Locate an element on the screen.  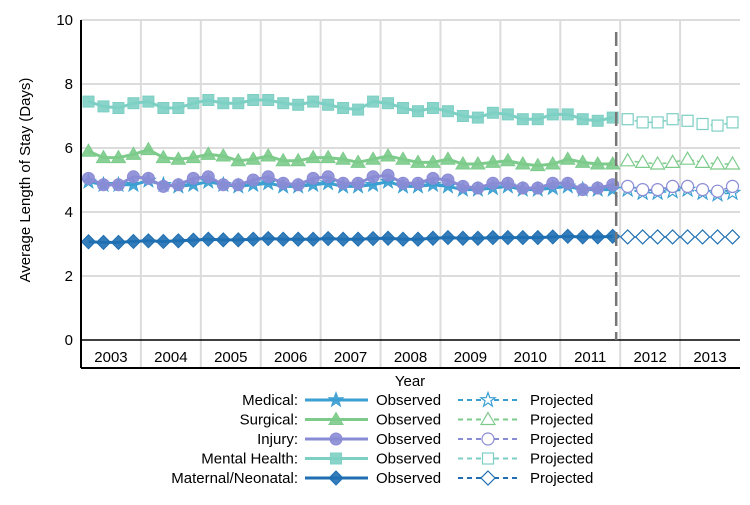
y-tick-label: 2 is located at coordinates (69, 276).